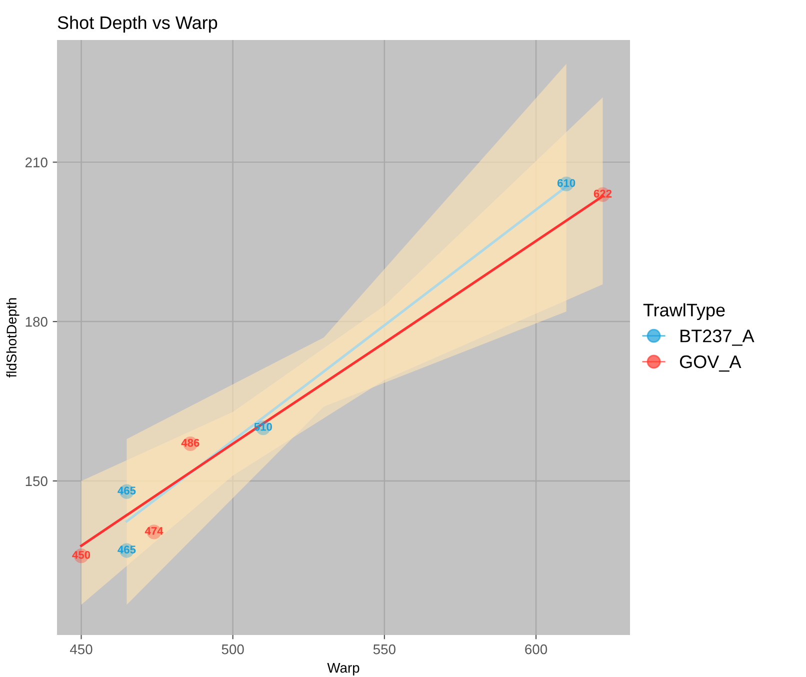 The height and width of the screenshot is (677, 806). Describe the element at coordinates (717, 338) in the screenshot. I see `legend-label: BT237_A` at that location.